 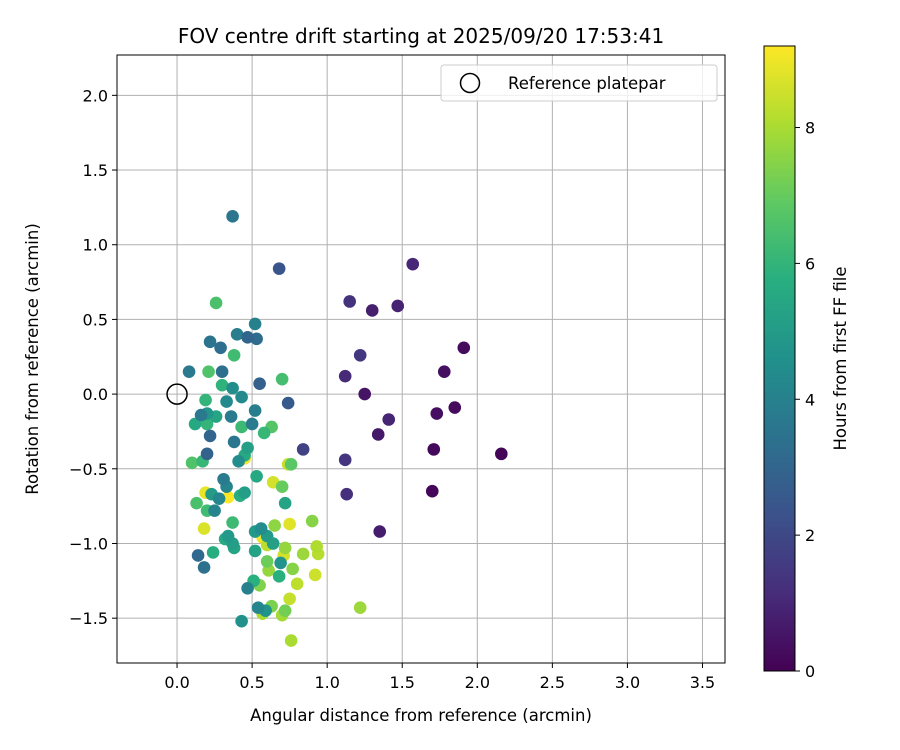 What do you see at coordinates (587, 83) in the screenshot?
I see `legend-label: Reference platepar` at bounding box center [587, 83].